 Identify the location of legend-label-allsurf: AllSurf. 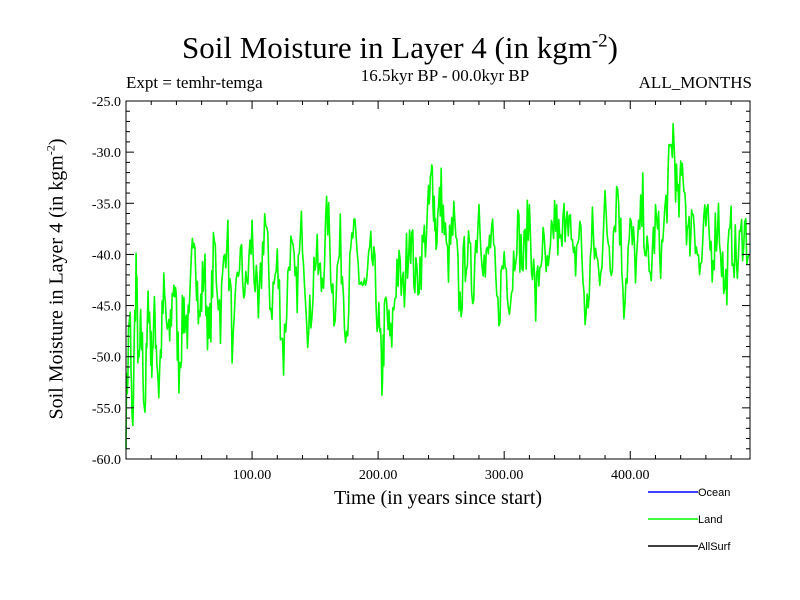
(714, 547).